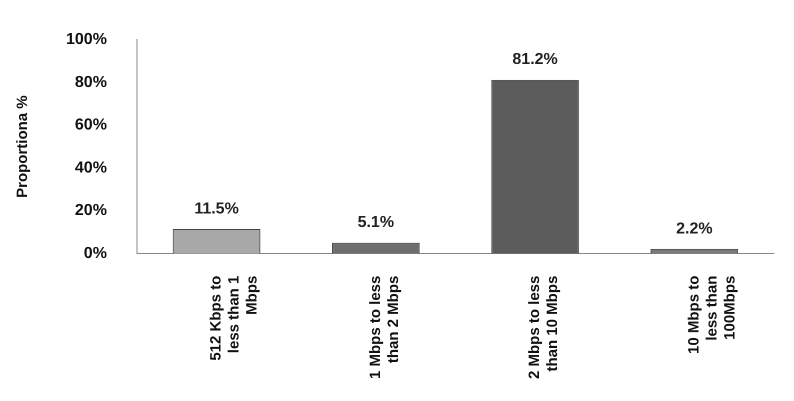 The height and width of the screenshot is (401, 794). Describe the element at coordinates (384, 327) in the screenshot. I see `x-tick-label: 1 Mbps to less than 2 Mbps` at that location.